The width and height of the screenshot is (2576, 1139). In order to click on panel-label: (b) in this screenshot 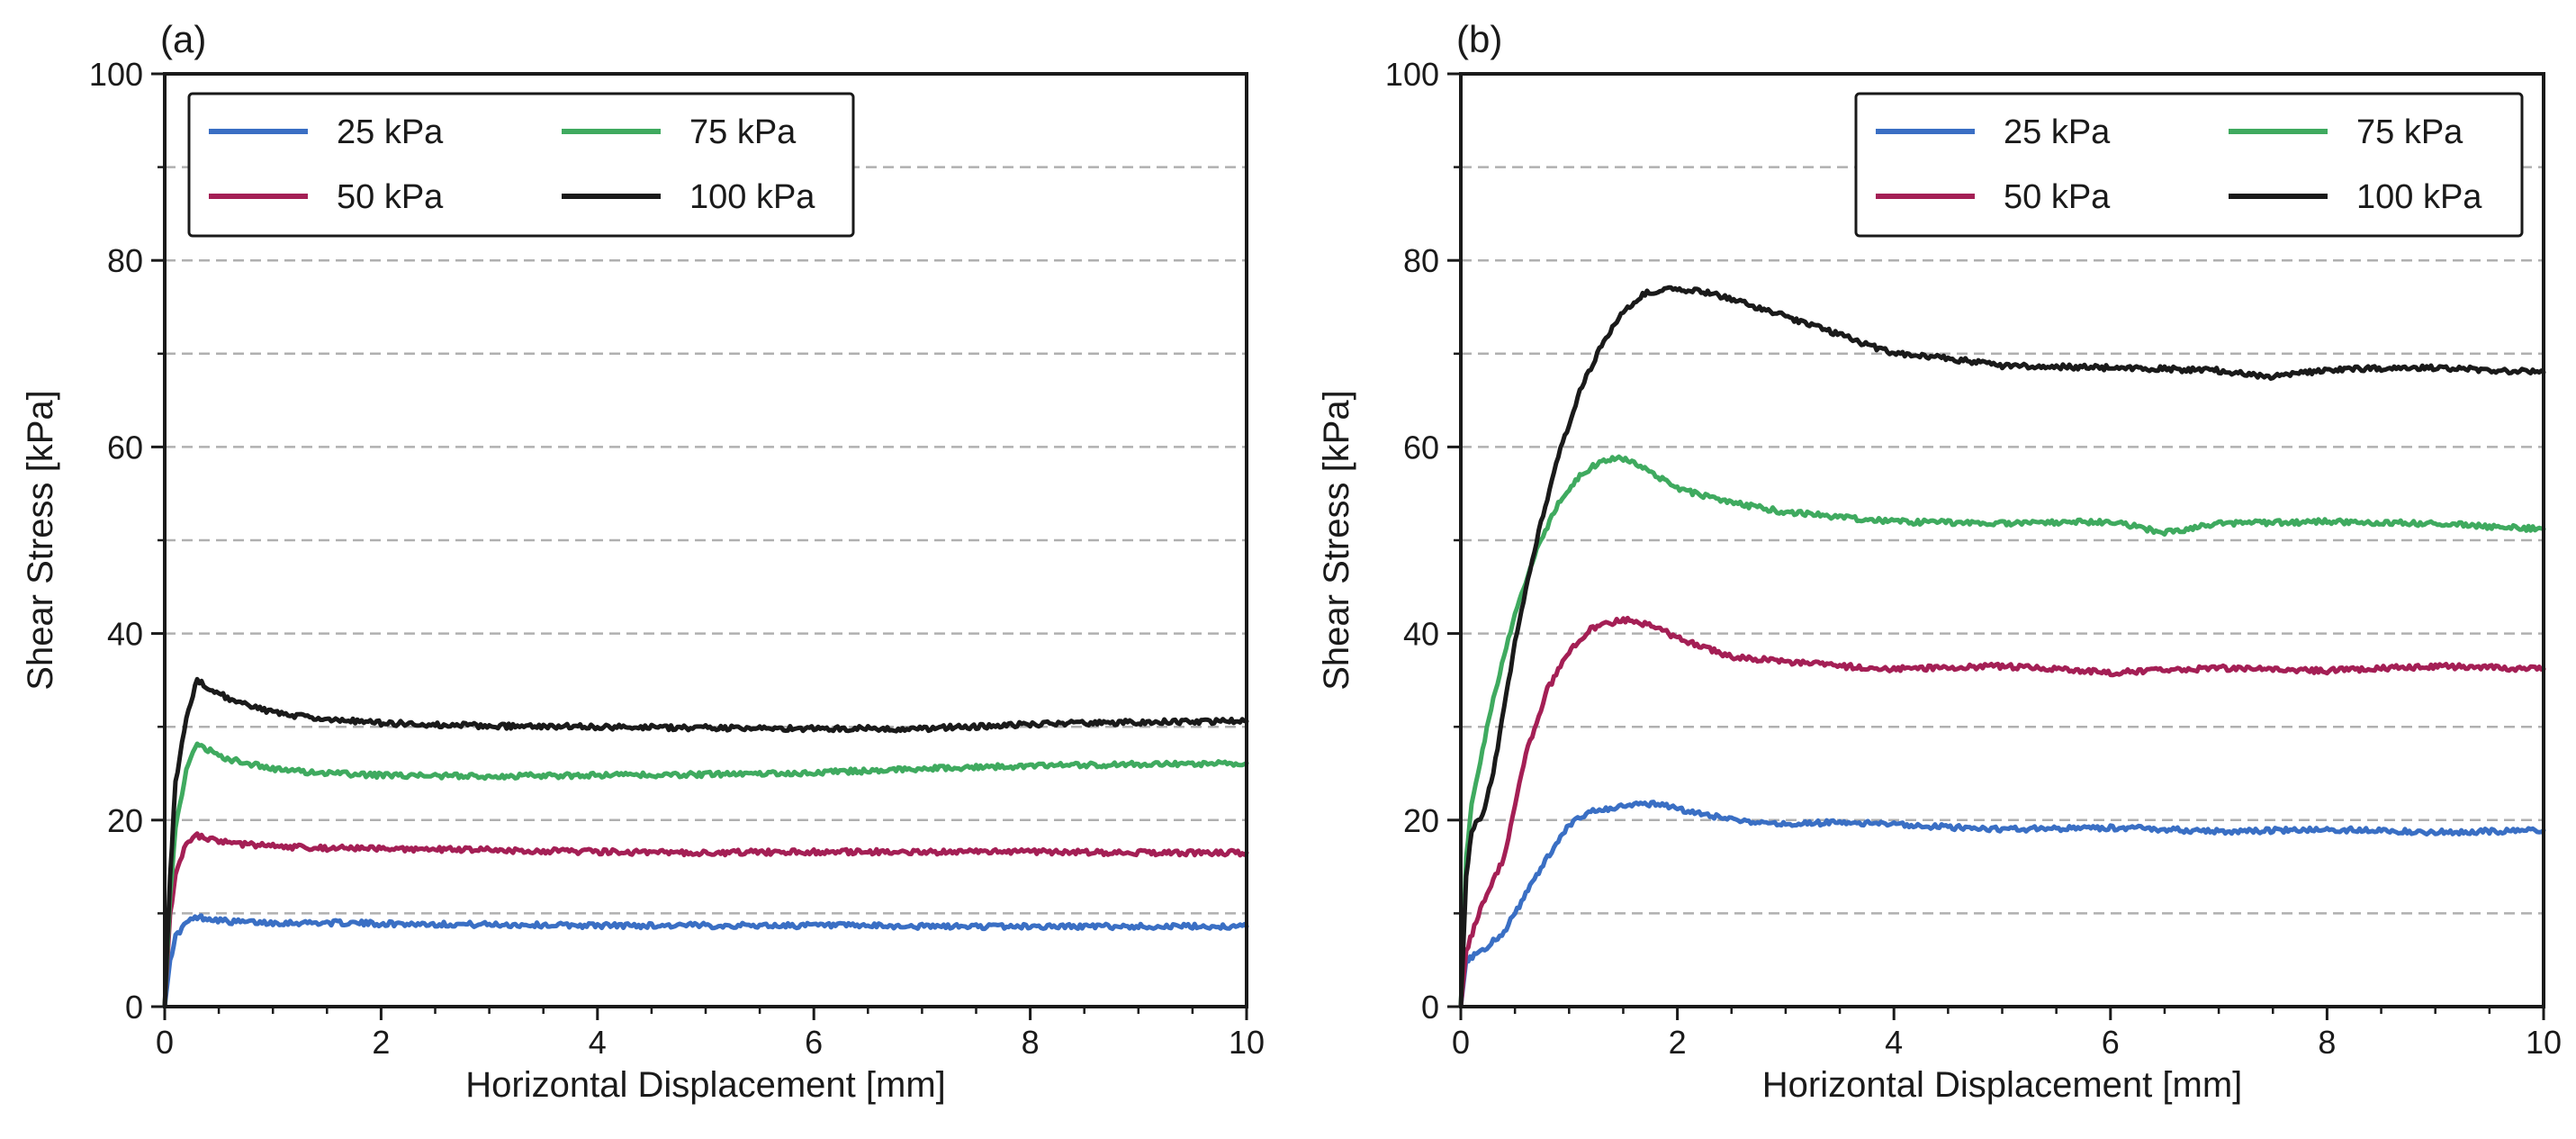, I will do `click(1479, 39)`.